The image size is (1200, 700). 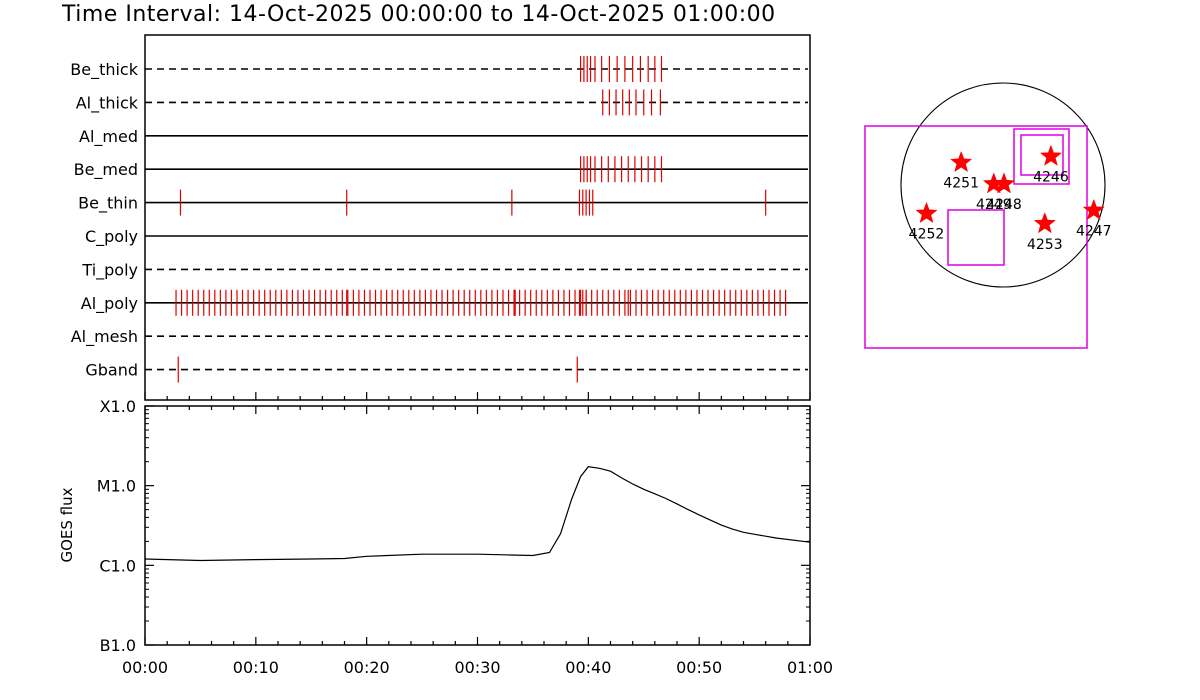 I want to click on fov-box-large, so click(x=976, y=237).